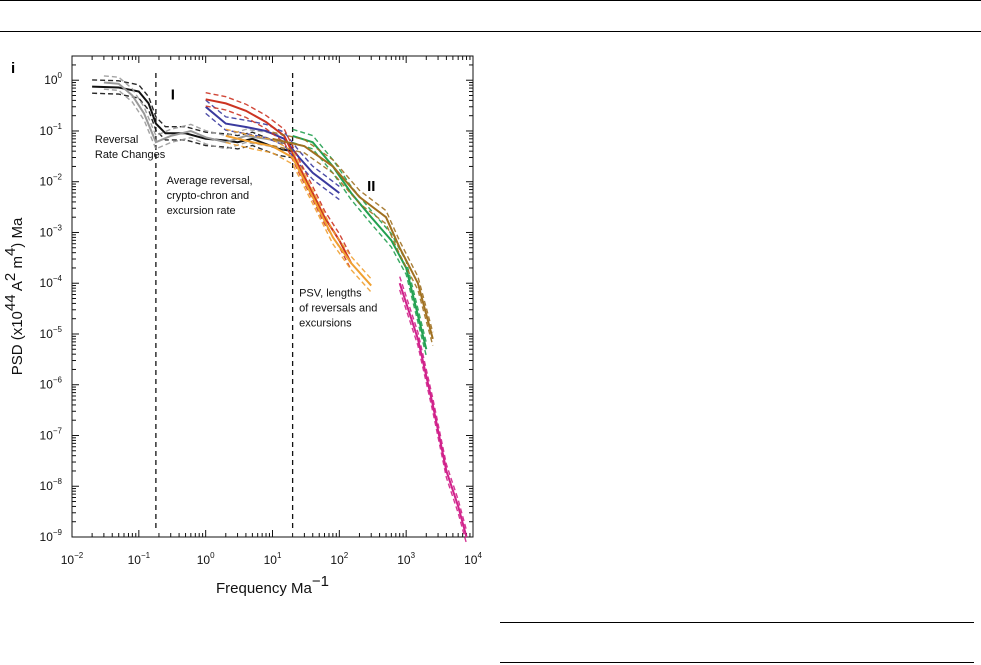  Describe the element at coordinates (130, 147) in the screenshot. I see `annotation: Reversal Rate Changes` at that location.